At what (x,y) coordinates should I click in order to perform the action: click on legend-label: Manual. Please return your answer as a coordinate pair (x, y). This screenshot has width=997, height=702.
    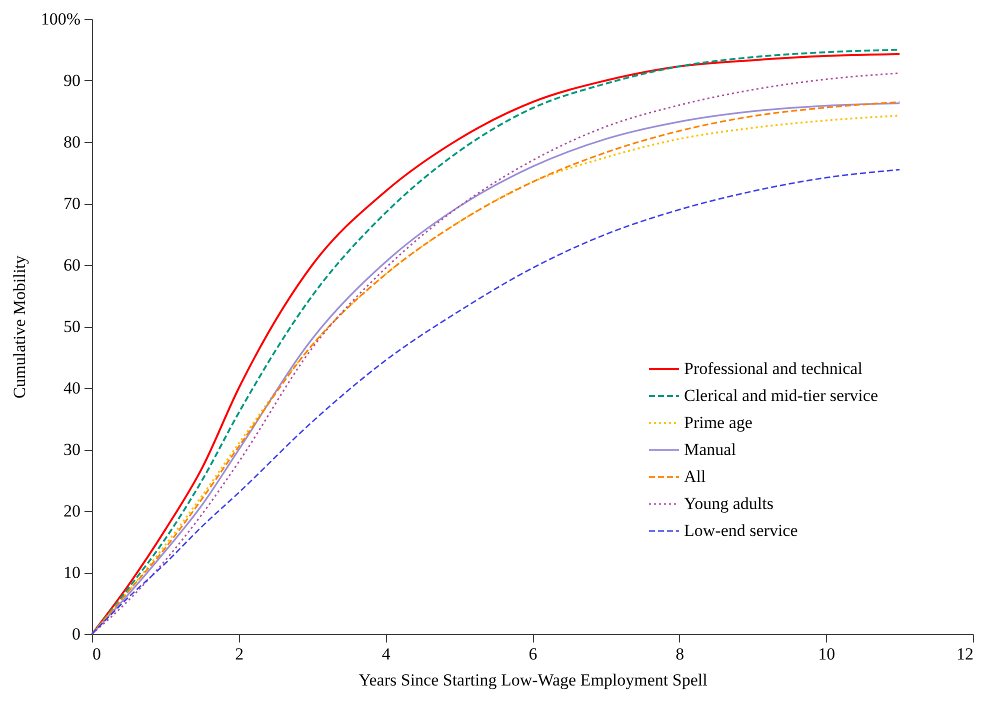
    Looking at the image, I should click on (710, 449).